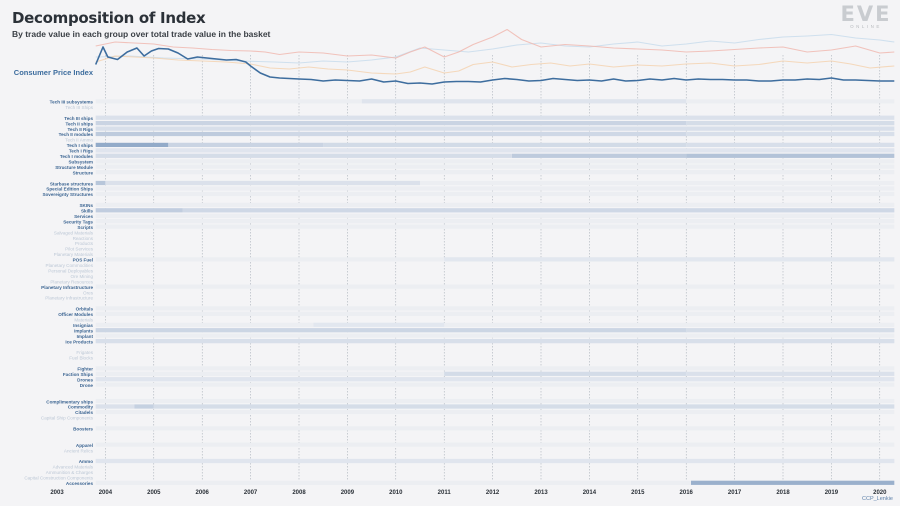 This screenshot has width=900, height=506. I want to click on row-label: Security Tags, so click(78, 221).